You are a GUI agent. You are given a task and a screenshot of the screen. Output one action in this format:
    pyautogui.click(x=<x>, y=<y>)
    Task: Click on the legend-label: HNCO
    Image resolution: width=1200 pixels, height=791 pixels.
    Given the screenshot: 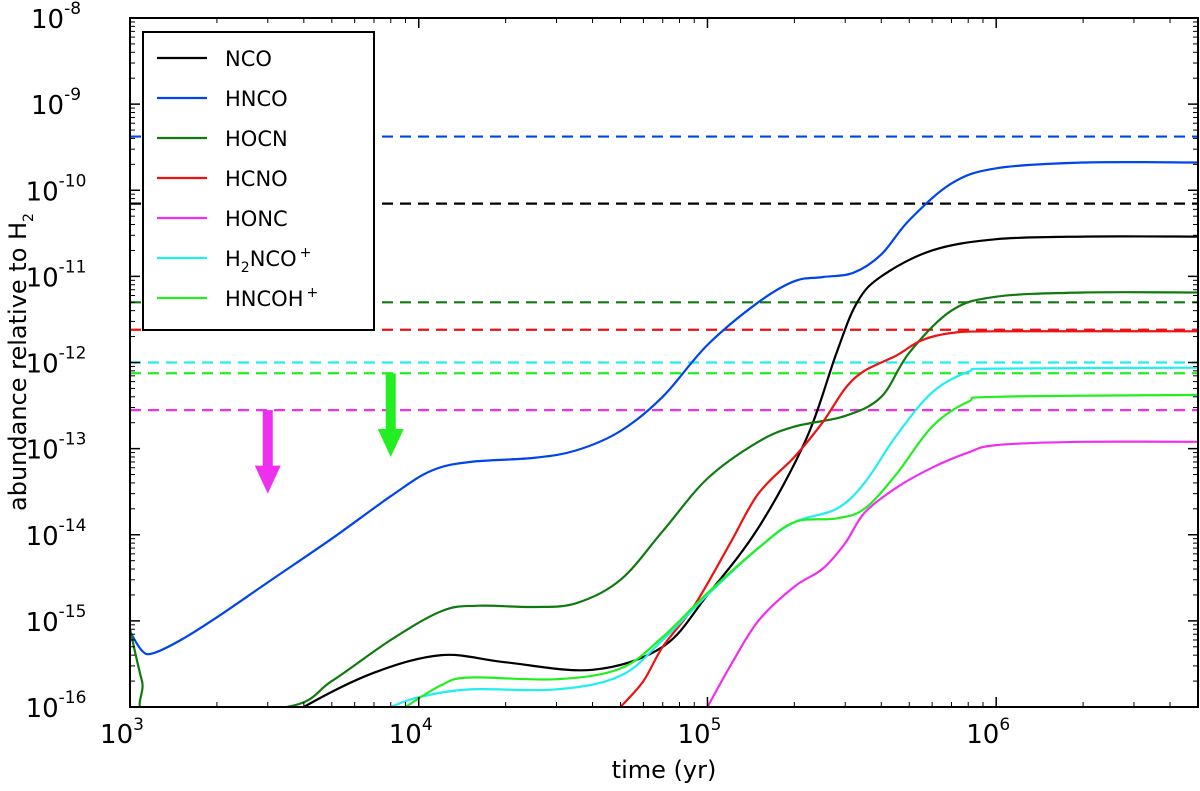 What is the action you would take?
    pyautogui.click(x=256, y=99)
    